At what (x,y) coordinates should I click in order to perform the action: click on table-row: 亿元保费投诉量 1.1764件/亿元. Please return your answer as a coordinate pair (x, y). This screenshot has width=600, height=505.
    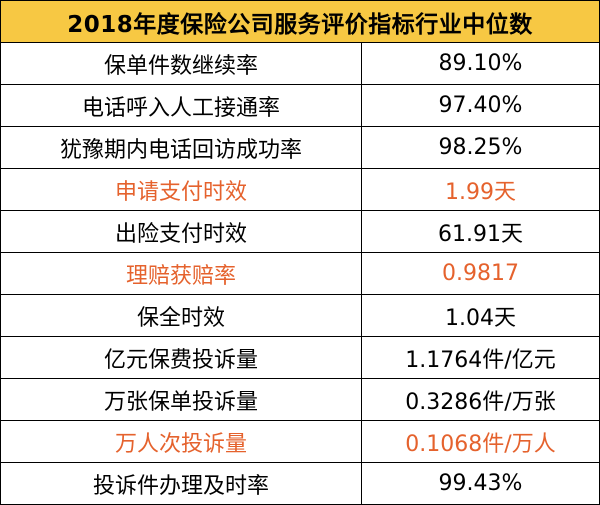
    Looking at the image, I should click on (300, 358).